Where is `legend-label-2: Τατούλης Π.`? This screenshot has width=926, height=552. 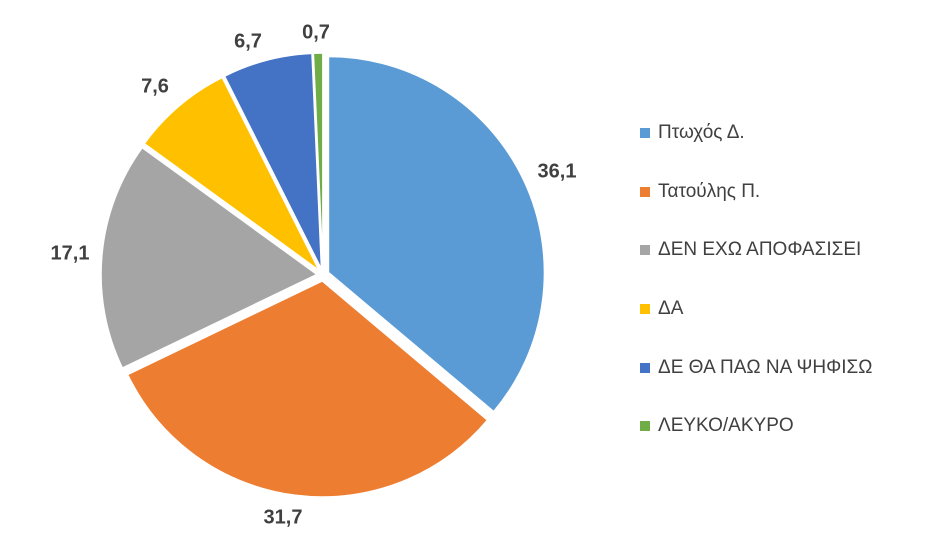 legend-label-2: Τατούλης Π. is located at coordinates (709, 191).